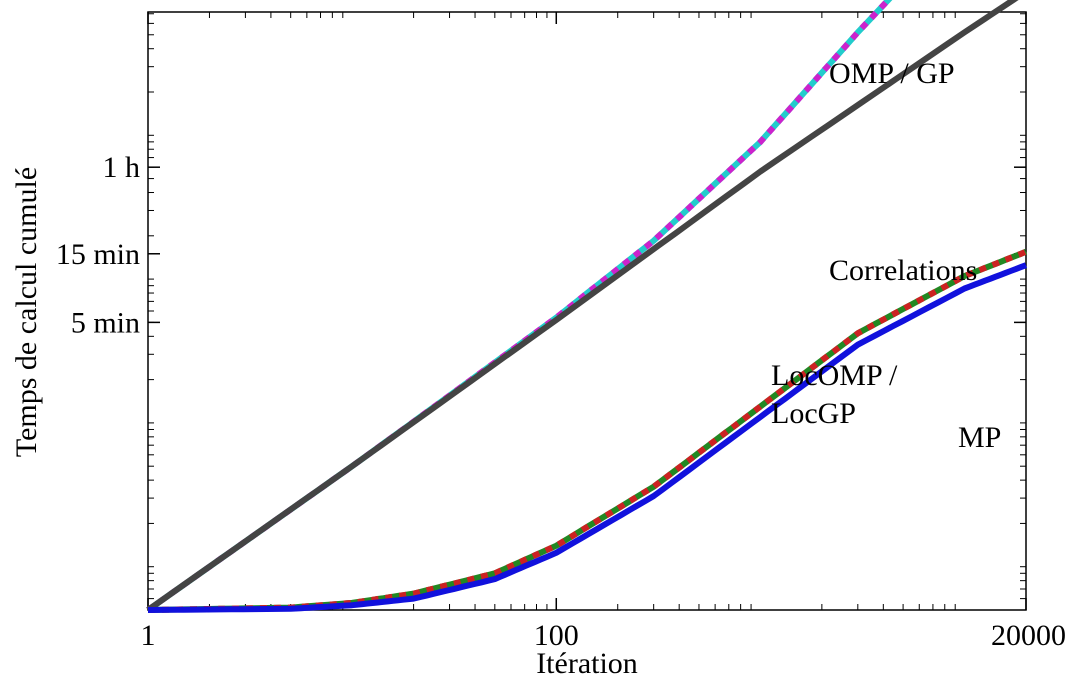  I want to click on x-axis-label: Itération, so click(587, 662).